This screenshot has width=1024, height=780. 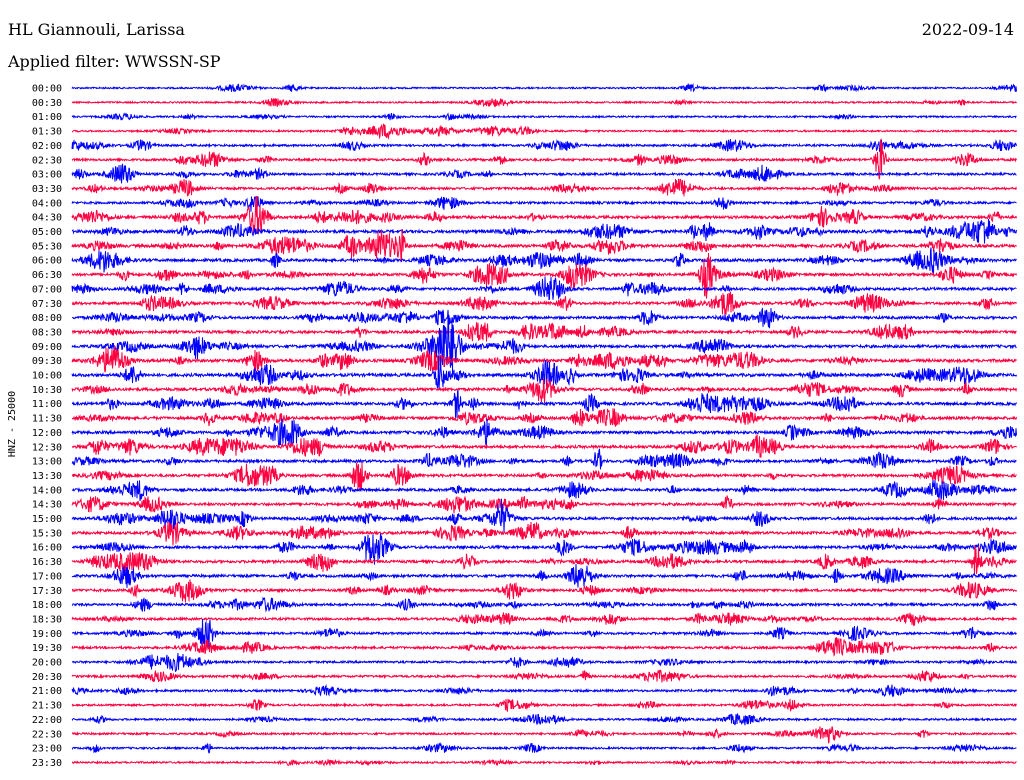 I want to click on station-title: HL Giannouli, Larissa, so click(x=96, y=29).